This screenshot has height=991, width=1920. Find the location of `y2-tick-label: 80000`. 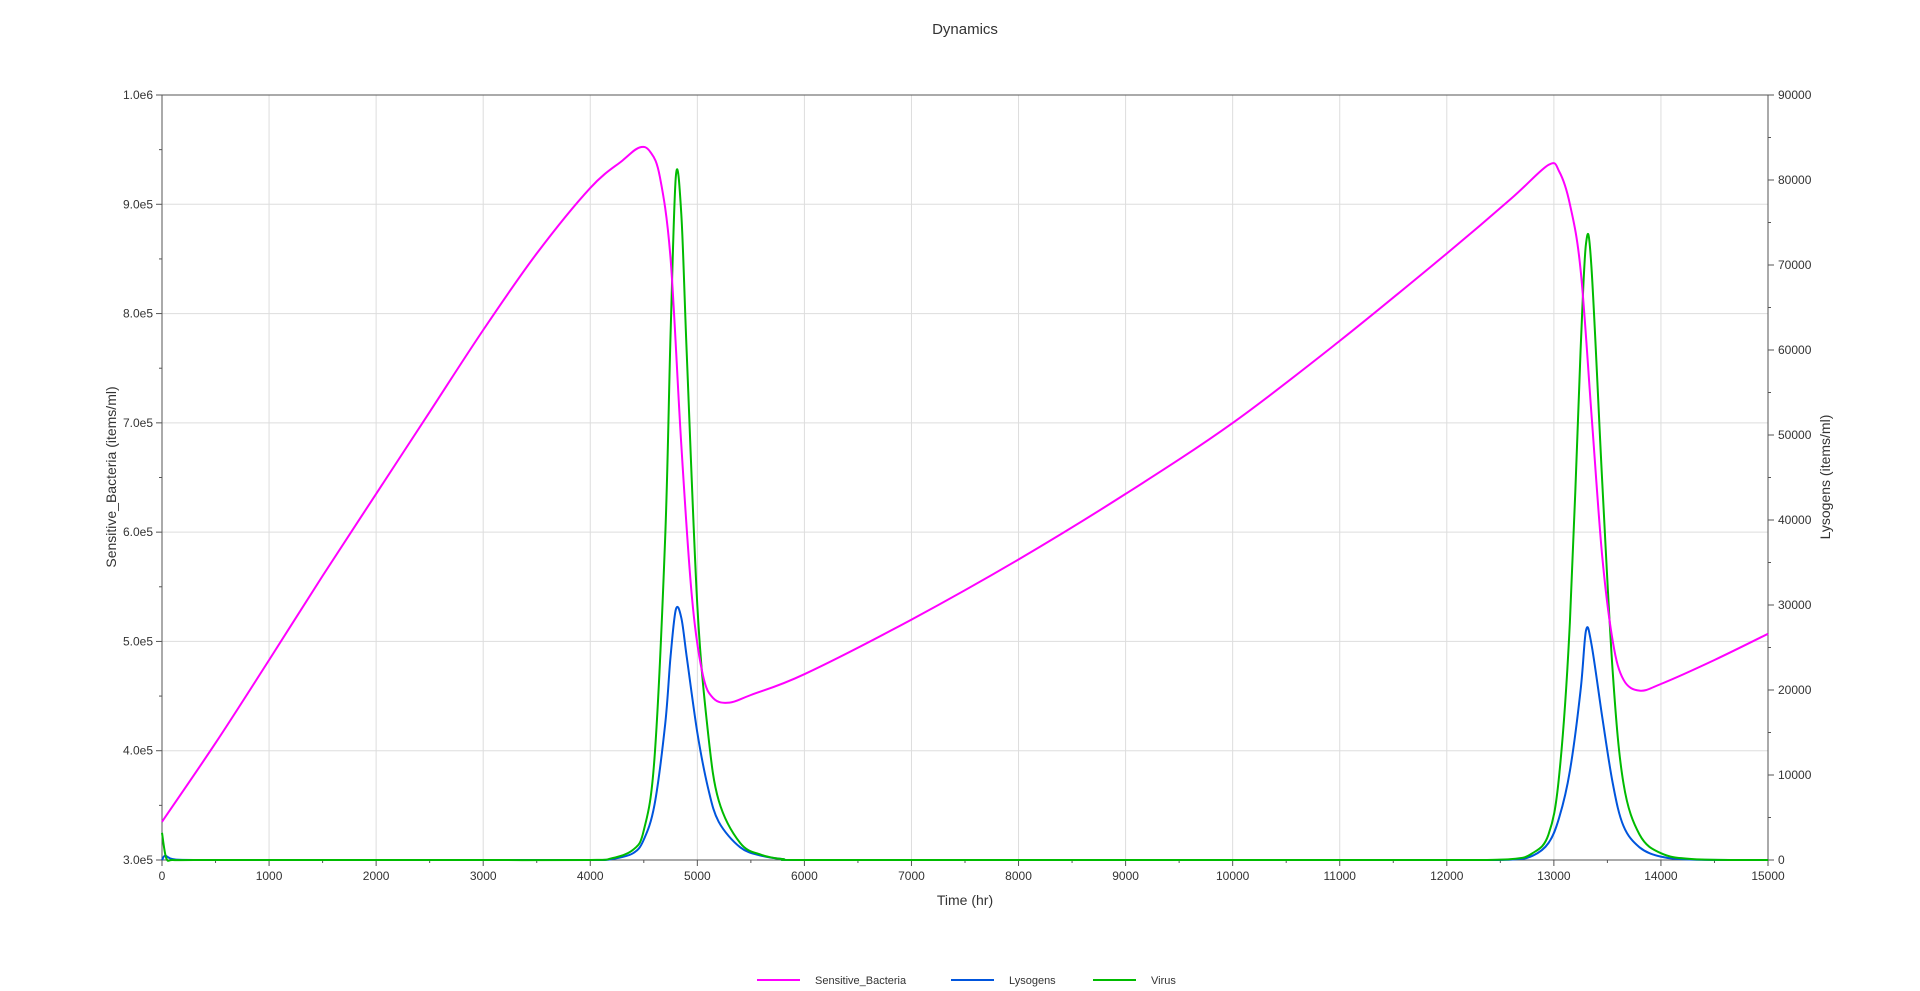

y2-tick-label: 80000 is located at coordinates (1795, 180).